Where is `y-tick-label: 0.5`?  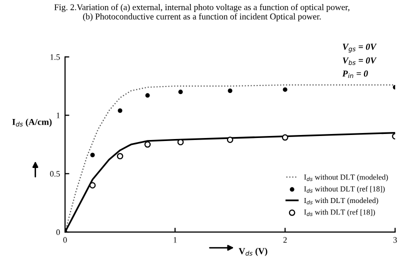 y-tick-label: 0.5 is located at coordinates (55, 174).